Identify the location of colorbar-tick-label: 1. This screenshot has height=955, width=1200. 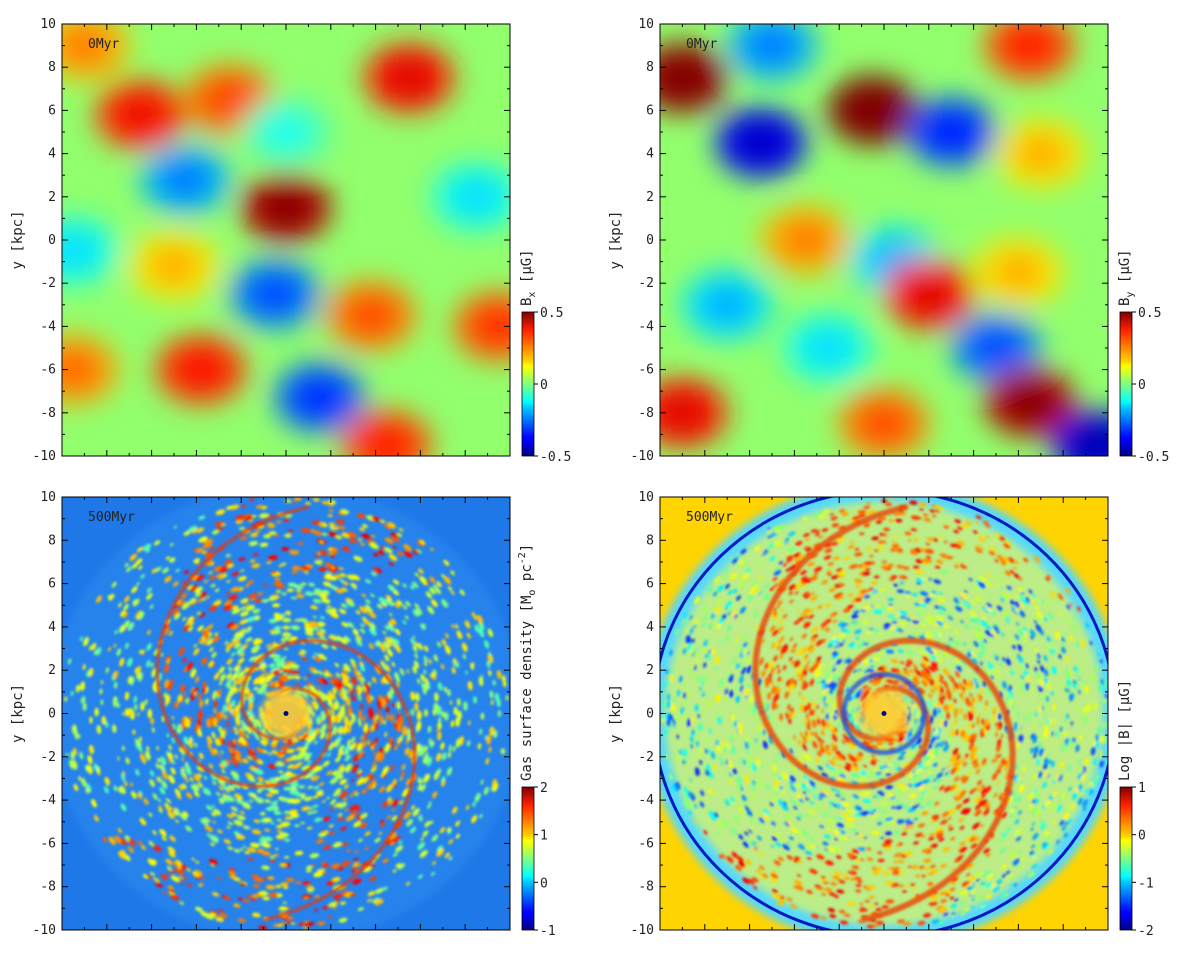
(544, 836).